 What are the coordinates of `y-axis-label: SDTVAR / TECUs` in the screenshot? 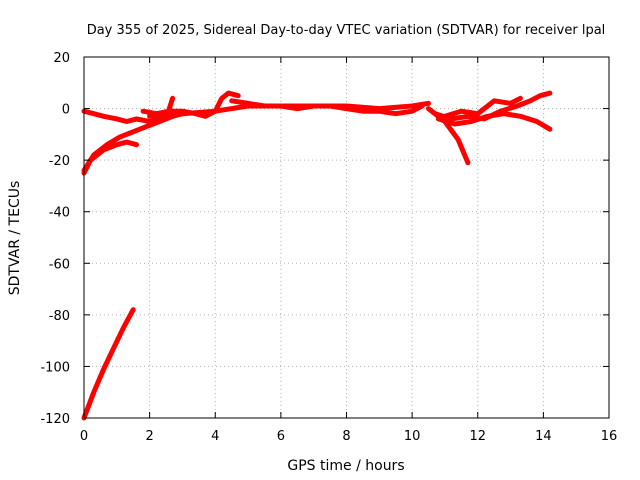 It's located at (15, 238).